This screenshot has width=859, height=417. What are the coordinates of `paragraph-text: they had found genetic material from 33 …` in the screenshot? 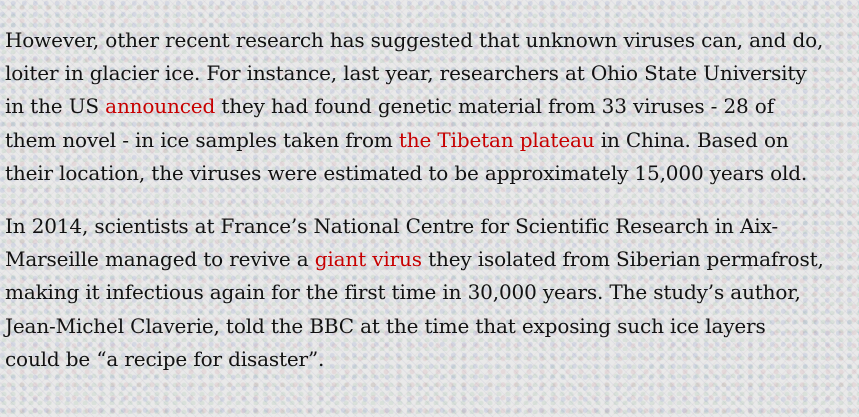 It's located at (389, 123).